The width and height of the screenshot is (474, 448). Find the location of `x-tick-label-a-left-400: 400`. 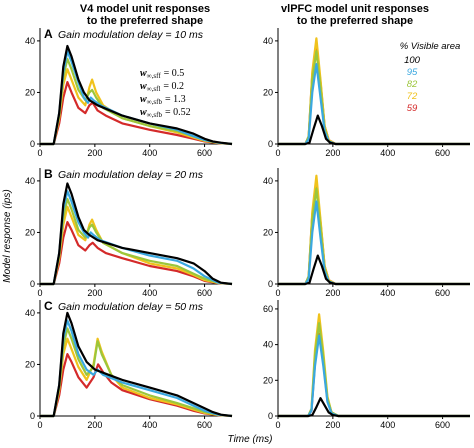

x-tick-label-a-left-400: 400 is located at coordinates (149, 153).